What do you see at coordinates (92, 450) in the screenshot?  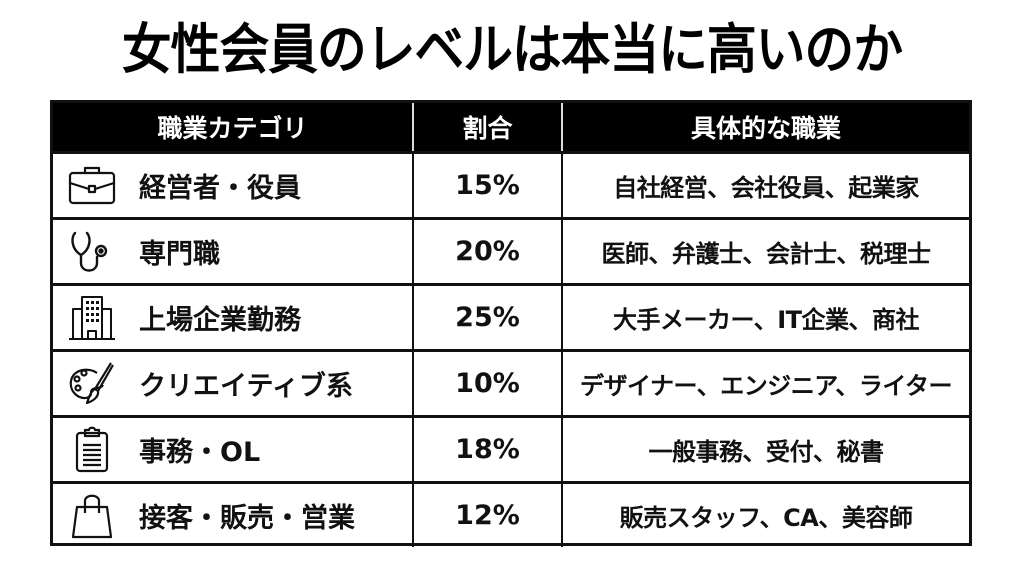 I see `clipboard-icon` at bounding box center [92, 450].